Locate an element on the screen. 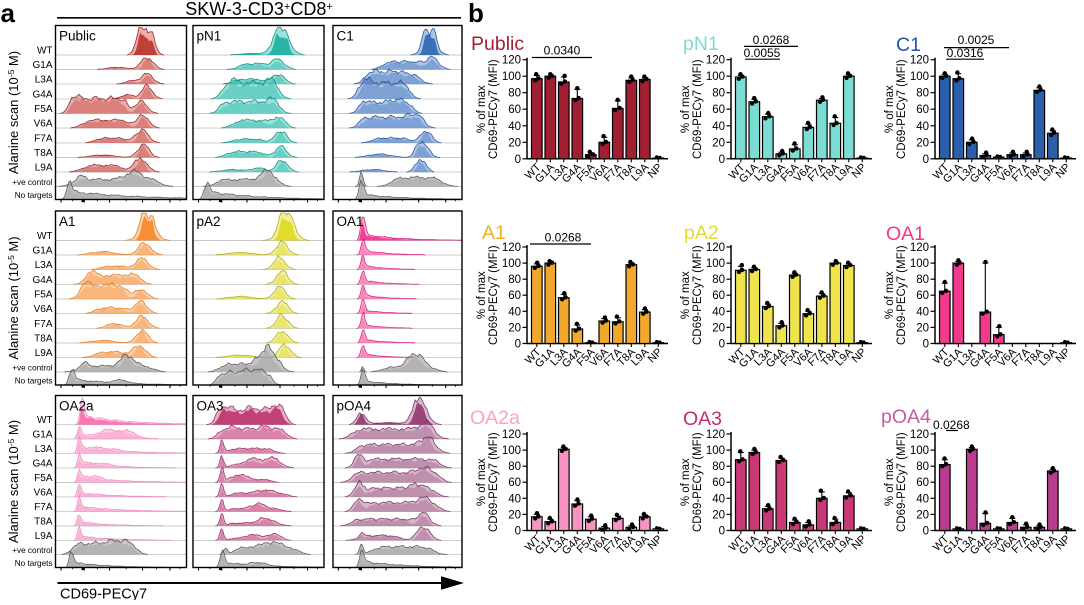  svg-text: C1 is located at coordinates (908, 45).